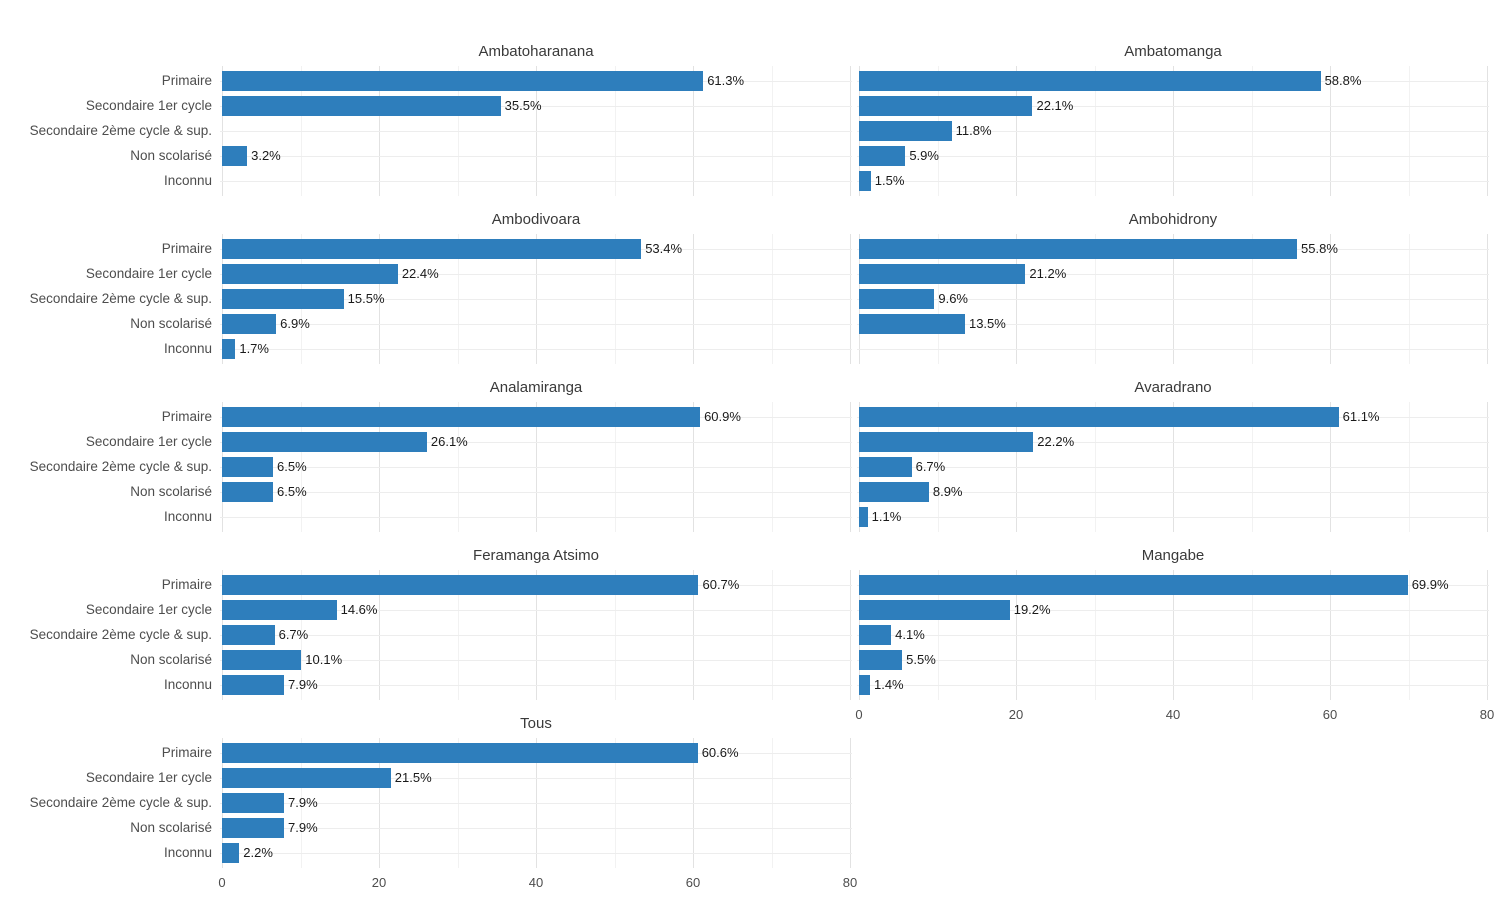 The height and width of the screenshot is (900, 1500). Describe the element at coordinates (523, 105) in the screenshot. I see `value-label: 35.5%` at that location.